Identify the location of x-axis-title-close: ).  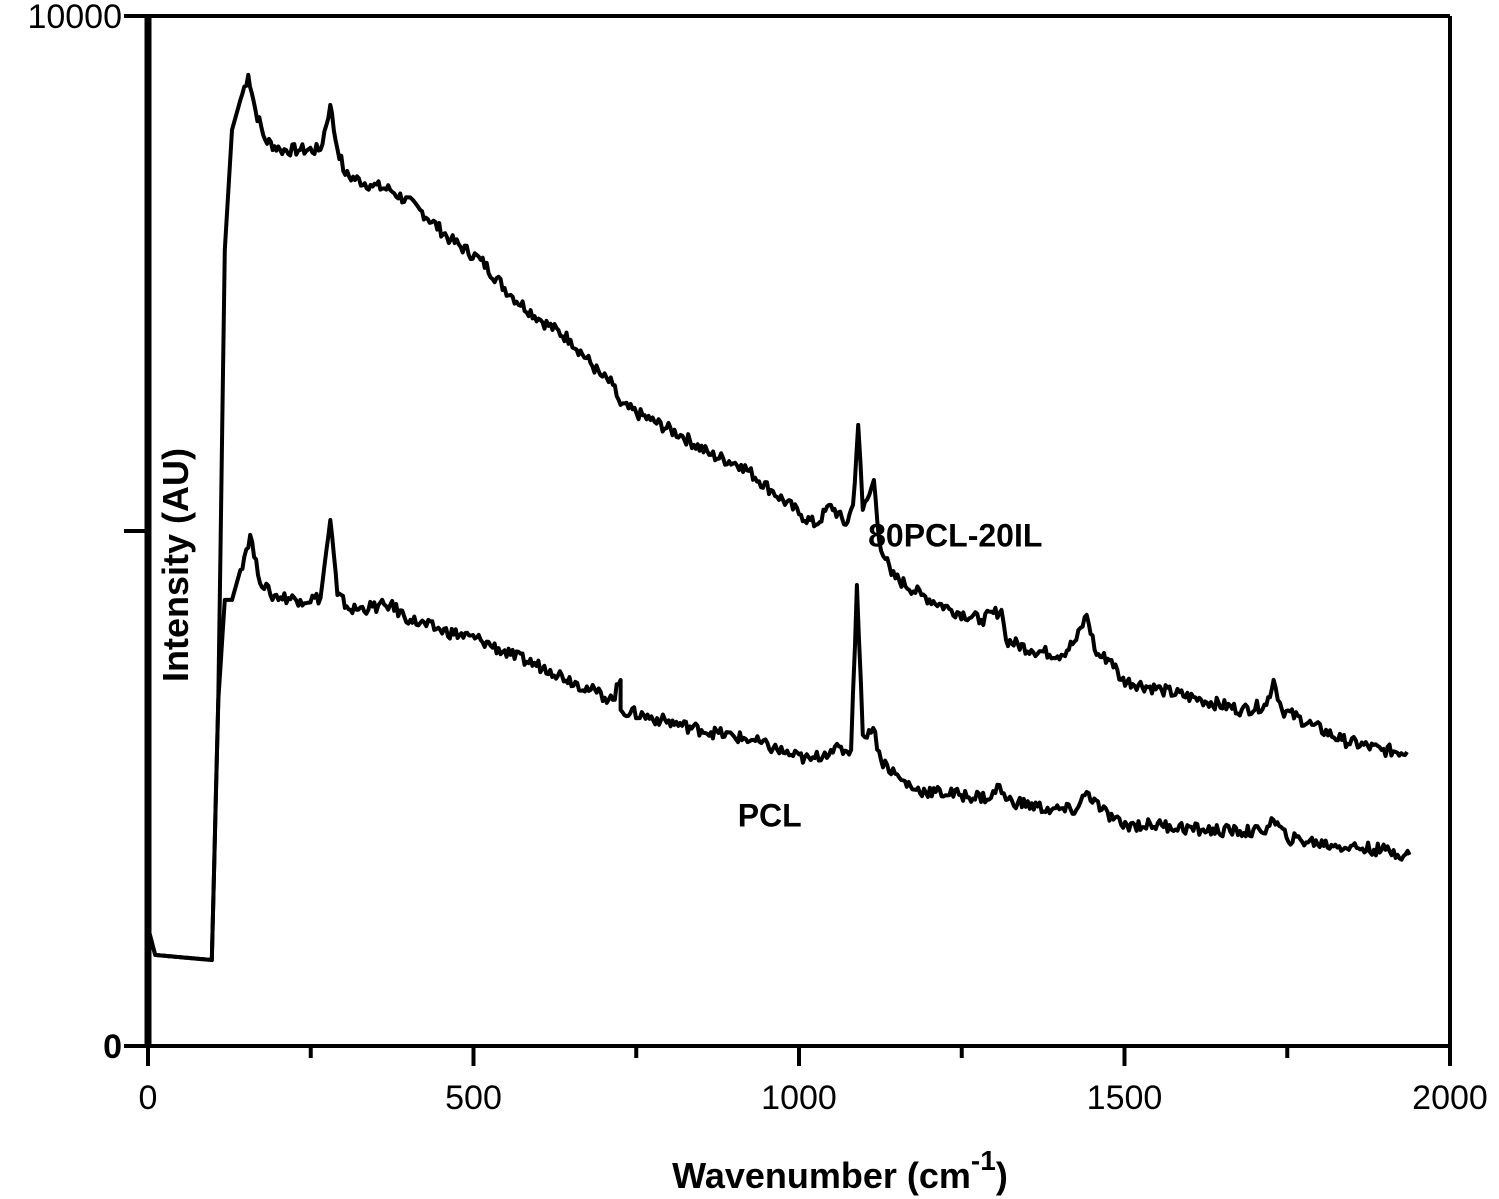
(1002, 1175).